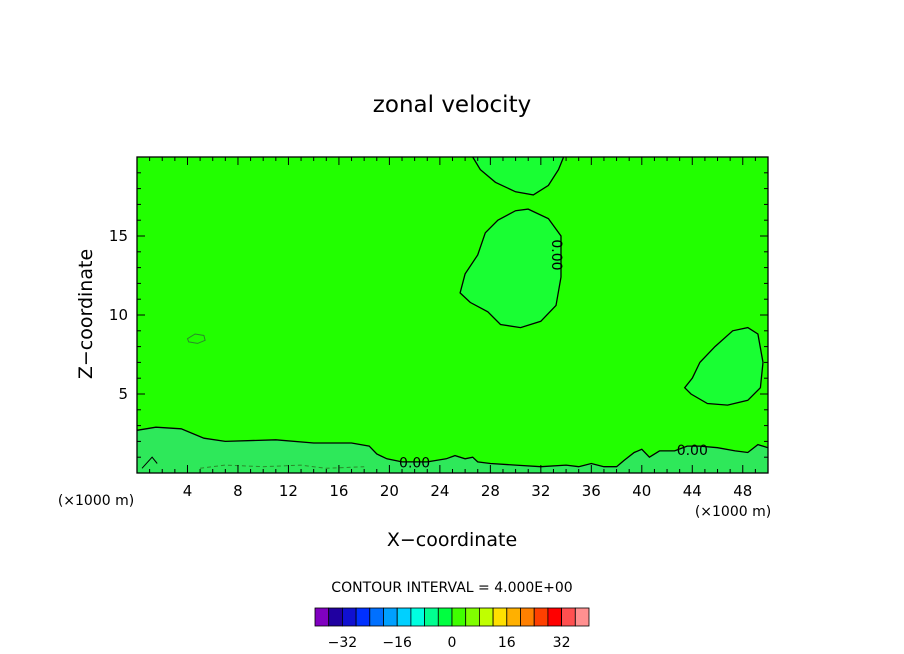 Image resolution: width=904 pixels, height=654 pixels. What do you see at coordinates (742, 491) in the screenshot?
I see `x-tick-label: 48` at bounding box center [742, 491].